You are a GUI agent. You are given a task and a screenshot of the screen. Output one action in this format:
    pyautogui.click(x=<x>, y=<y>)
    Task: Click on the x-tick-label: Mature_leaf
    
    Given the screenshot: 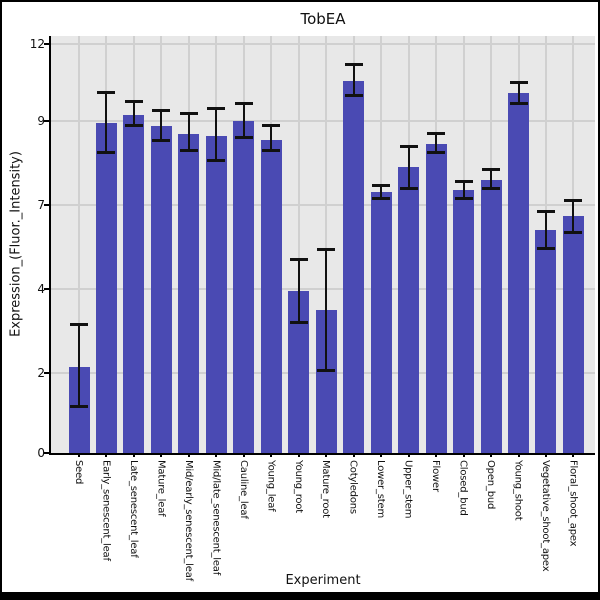 What is the action you would take?
    pyautogui.click(x=161, y=488)
    